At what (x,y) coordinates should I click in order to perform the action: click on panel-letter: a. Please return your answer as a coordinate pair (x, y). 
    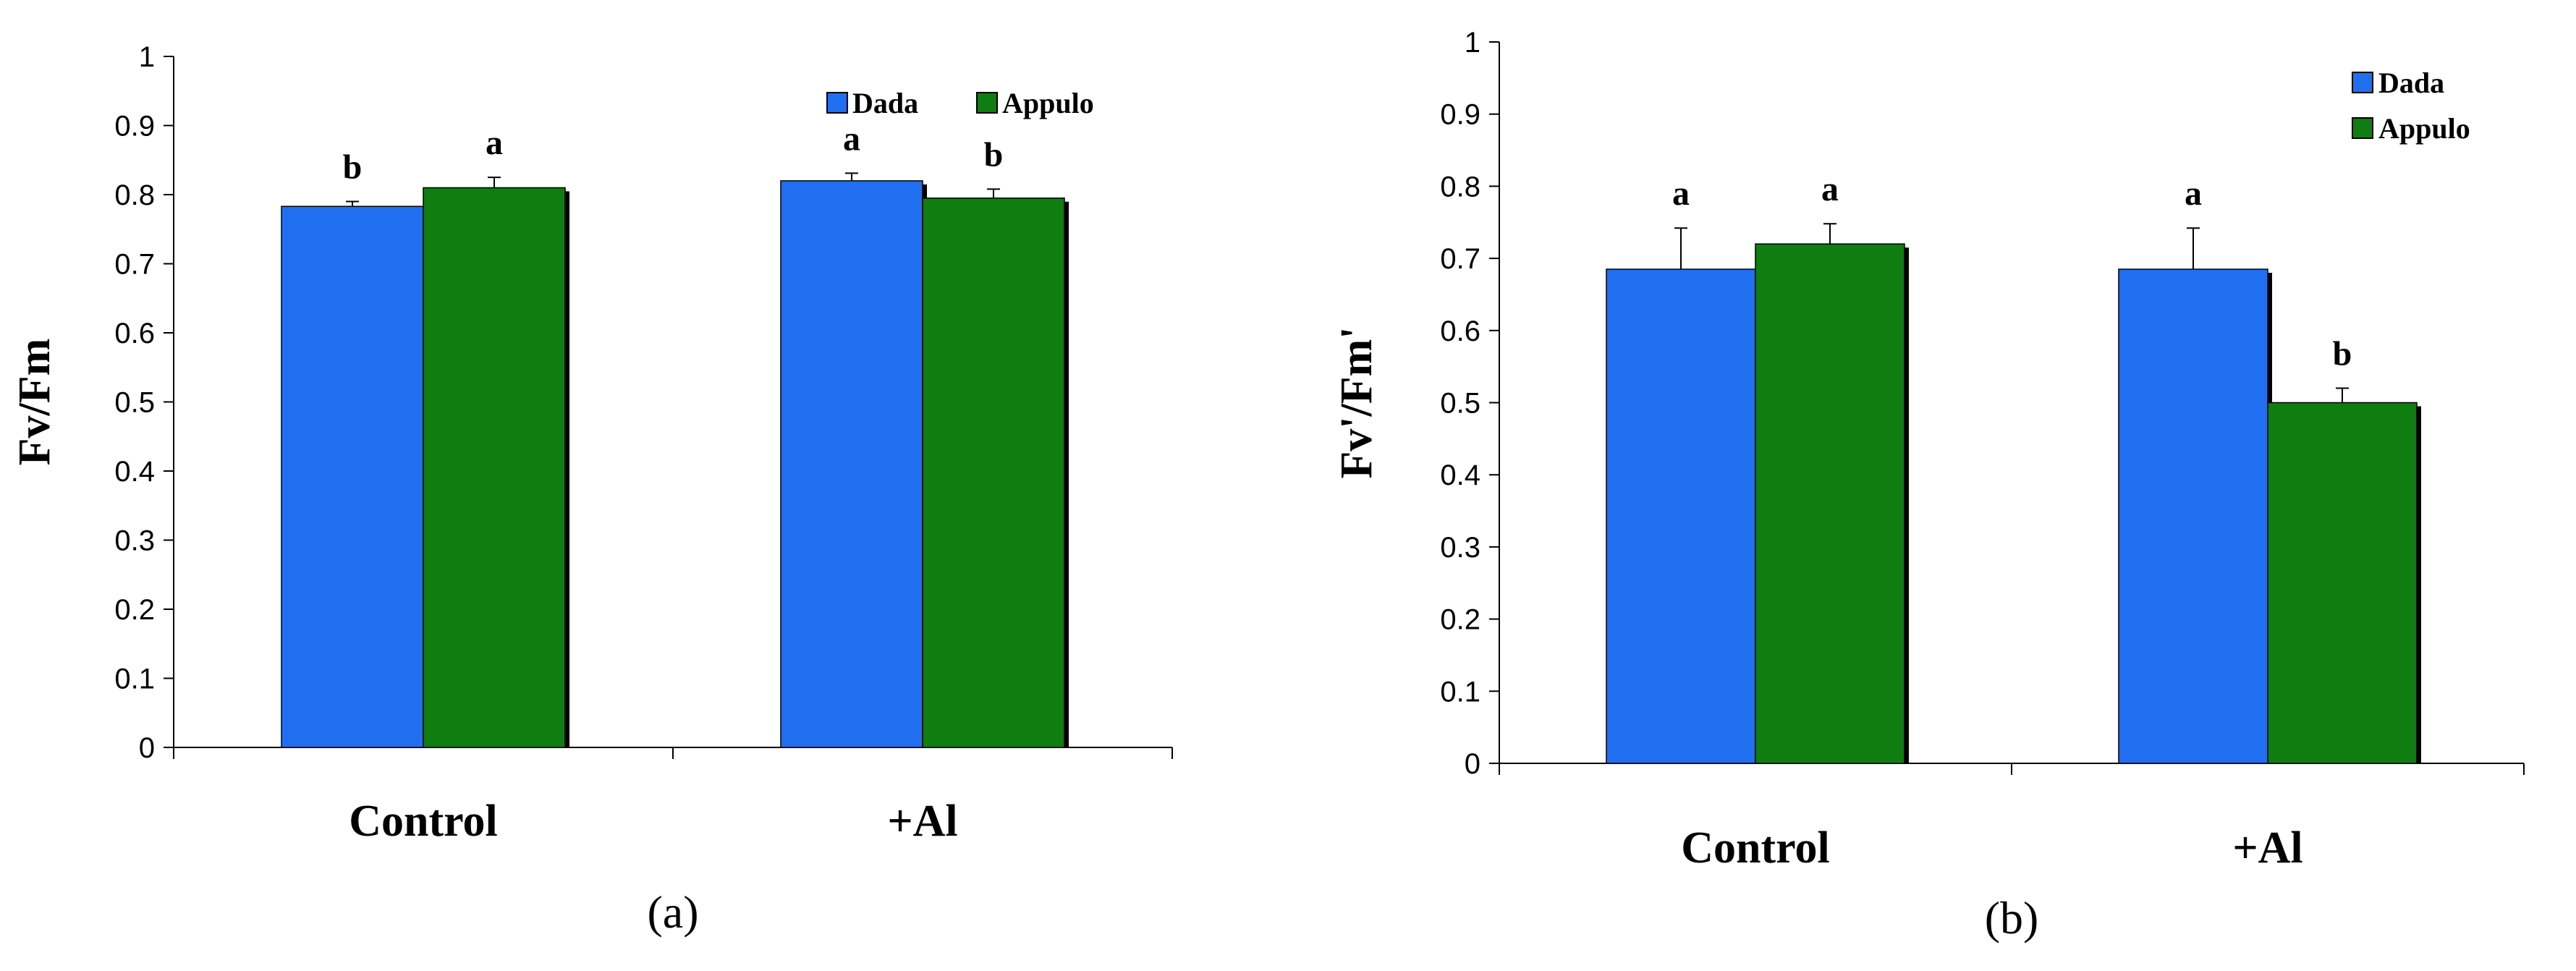
    Looking at the image, I should click on (673, 912).